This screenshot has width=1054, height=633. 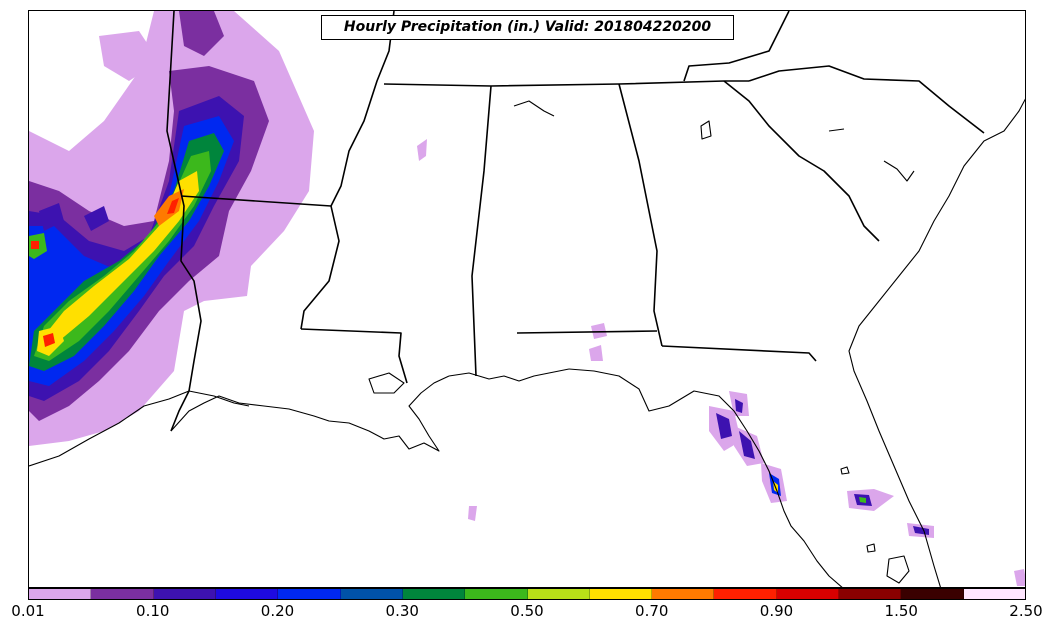 I want to click on coast-florida, so click(x=705, y=477).